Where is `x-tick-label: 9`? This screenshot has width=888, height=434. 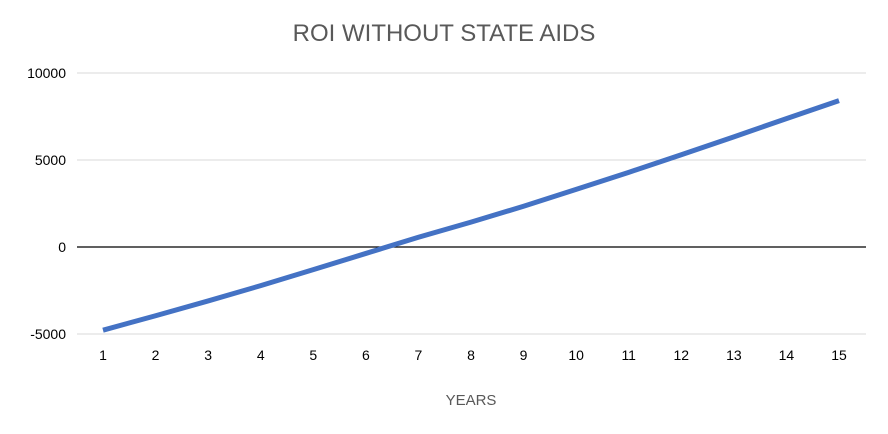 x-tick-label: 9 is located at coordinates (524, 355).